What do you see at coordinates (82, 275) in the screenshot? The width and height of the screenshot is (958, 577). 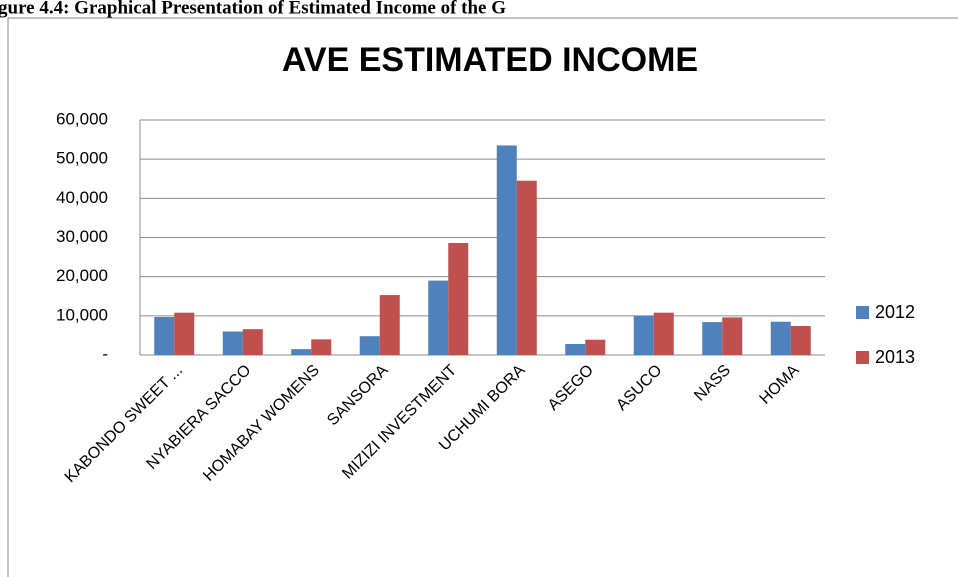 I see `y-tick-label: 20,000` at bounding box center [82, 275].